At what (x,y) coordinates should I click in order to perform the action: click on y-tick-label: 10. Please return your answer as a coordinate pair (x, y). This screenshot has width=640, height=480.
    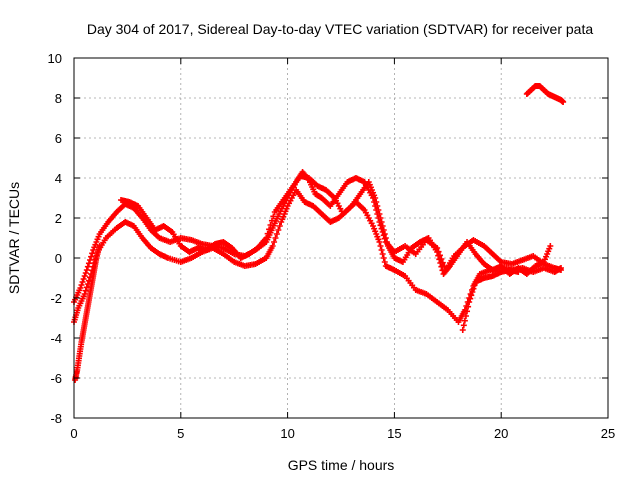
    Looking at the image, I should click on (55, 58).